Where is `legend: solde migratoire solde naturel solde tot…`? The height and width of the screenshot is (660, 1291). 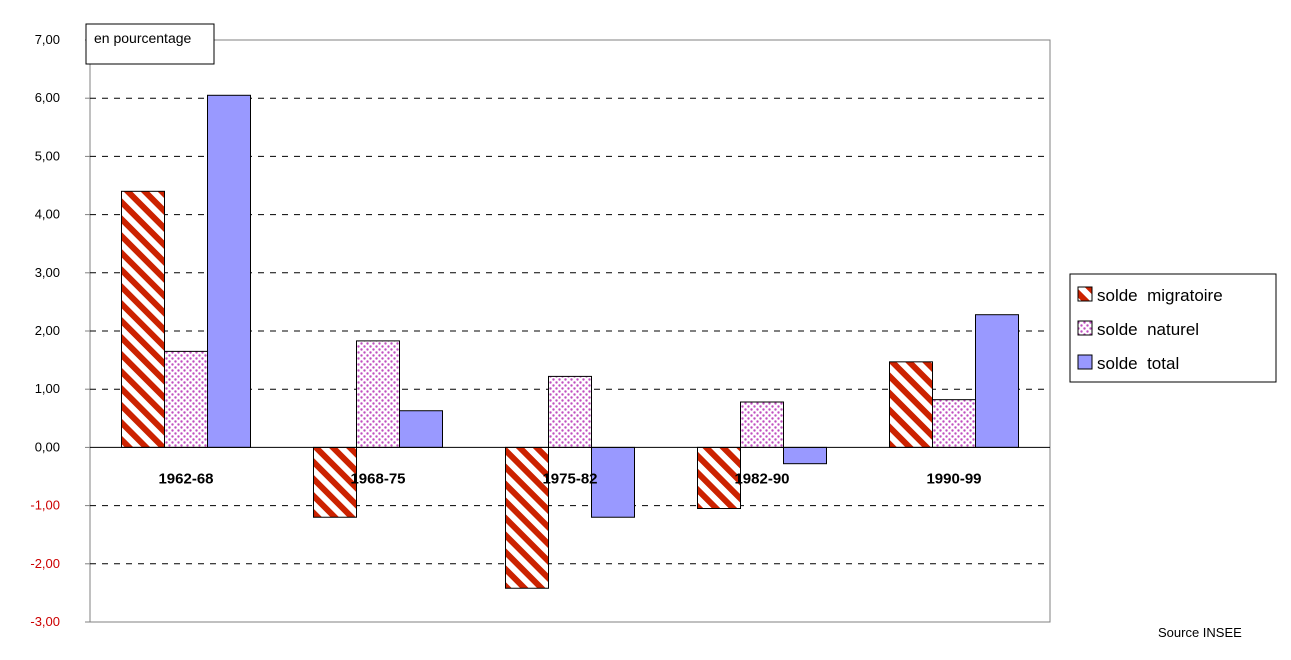 legend: solde migratoire solde naturel solde tot… is located at coordinates (1173, 328).